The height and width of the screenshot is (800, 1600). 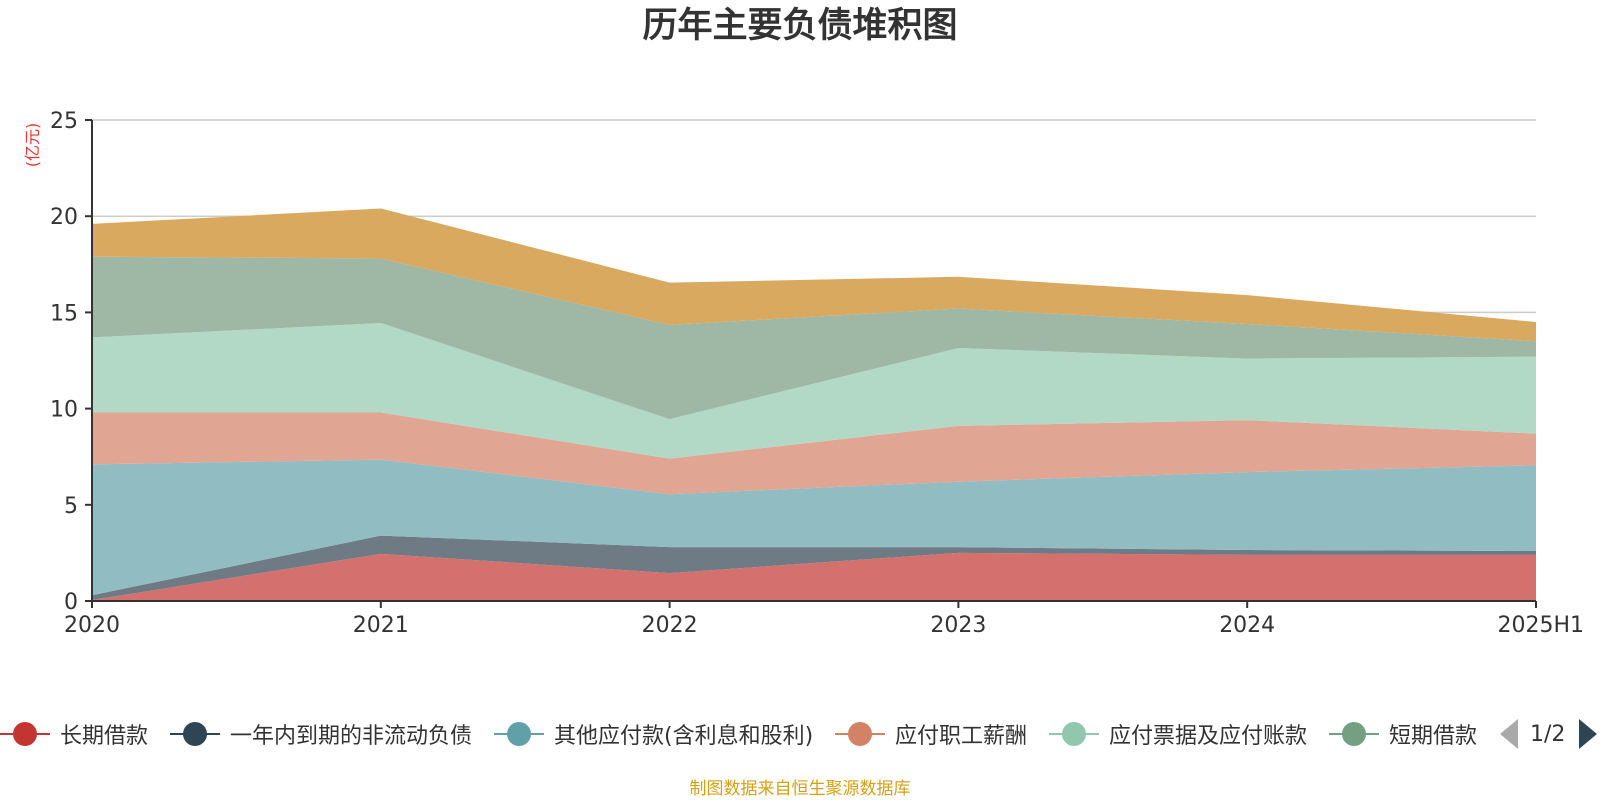 What do you see at coordinates (684, 736) in the screenshot?
I see `legend-label: 其他应付款(含利息和股利)` at bounding box center [684, 736].